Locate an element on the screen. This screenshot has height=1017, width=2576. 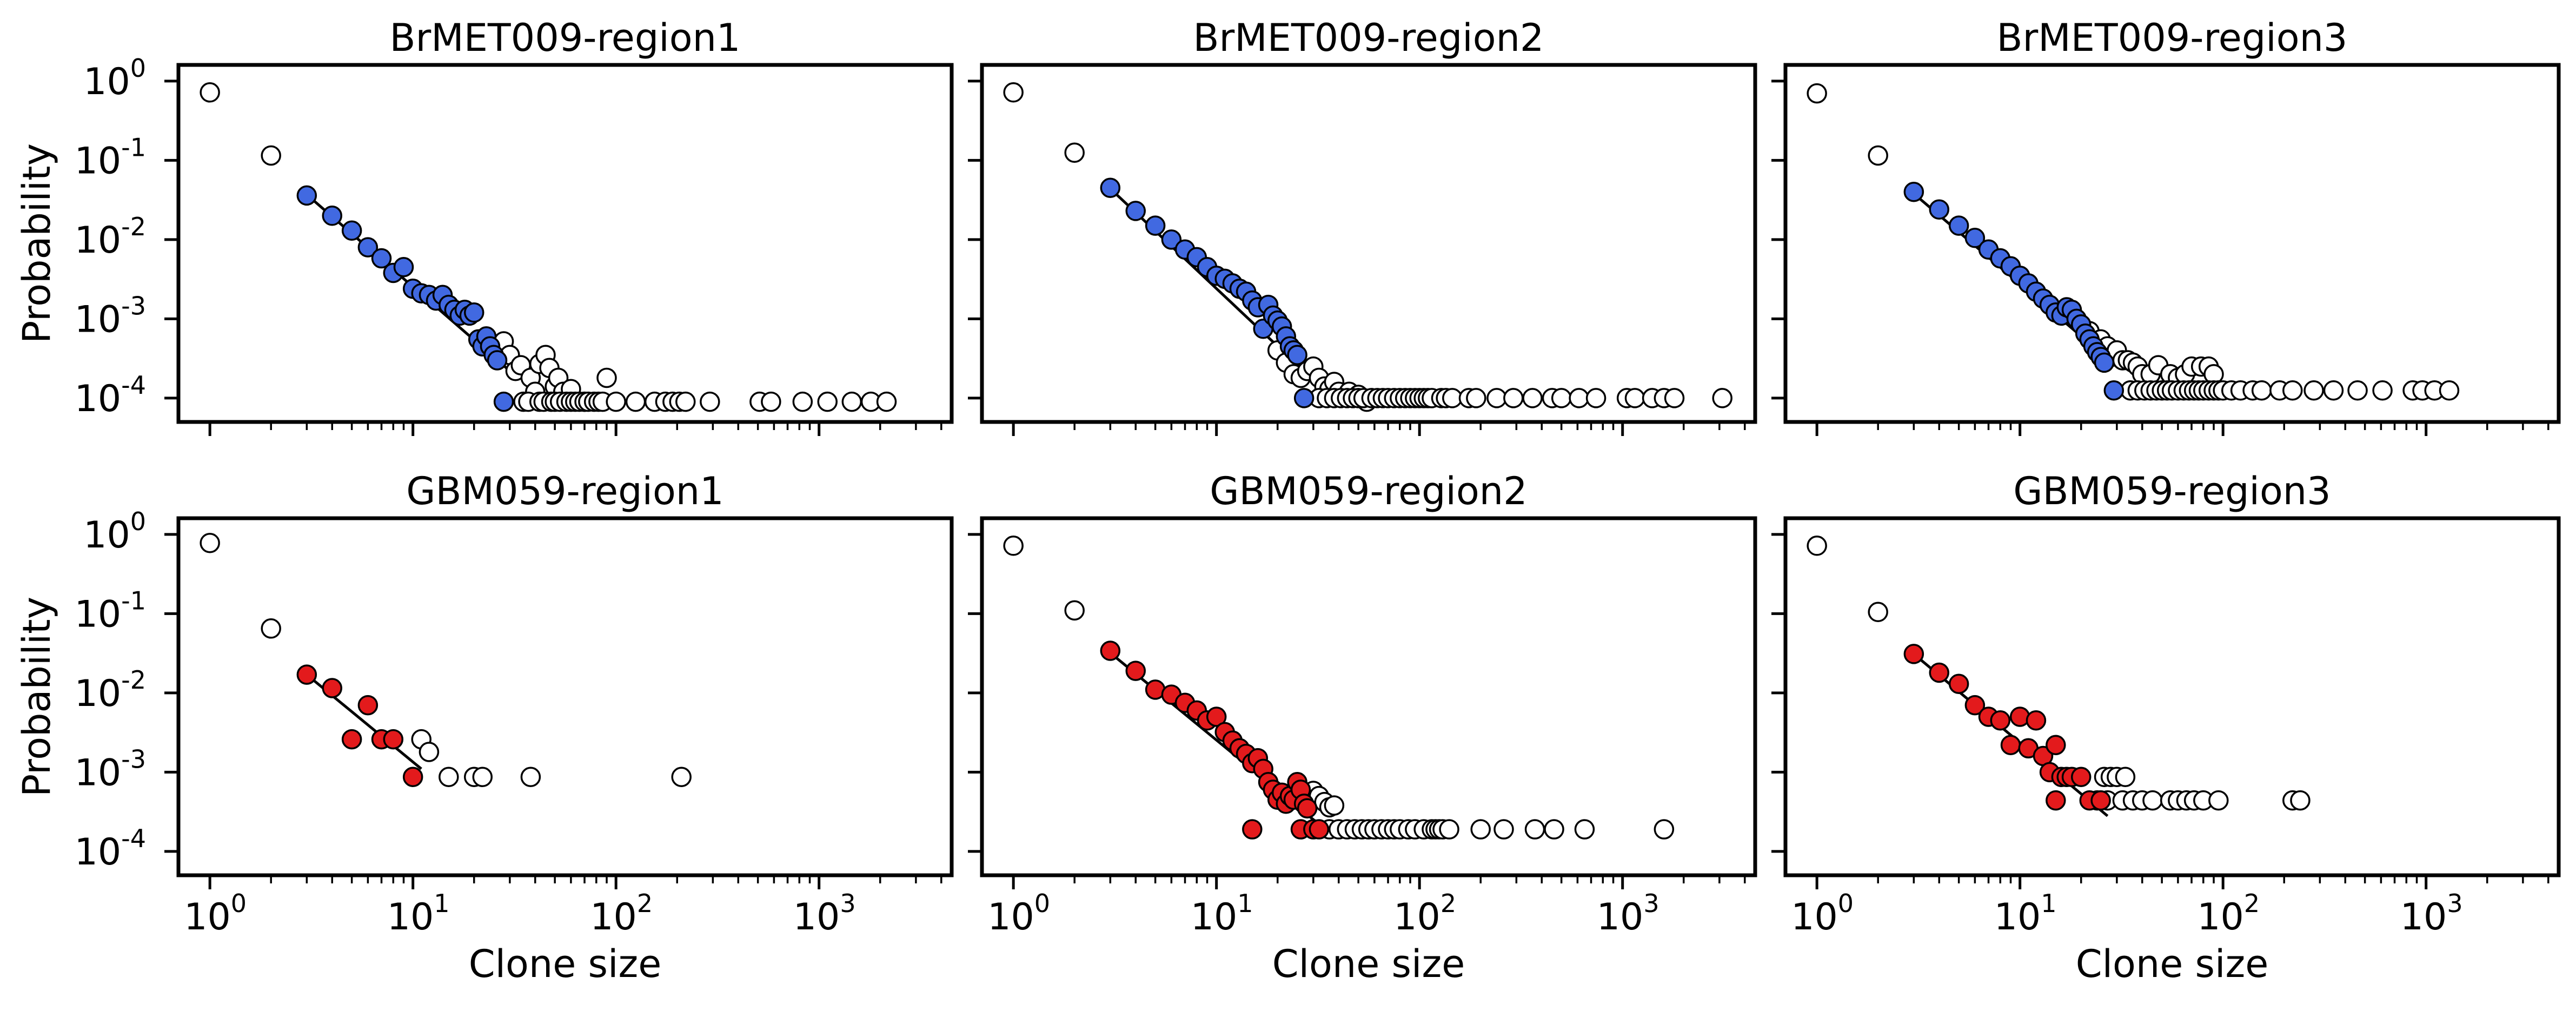
x-tick-label: 10² is located at coordinates (621, 914).